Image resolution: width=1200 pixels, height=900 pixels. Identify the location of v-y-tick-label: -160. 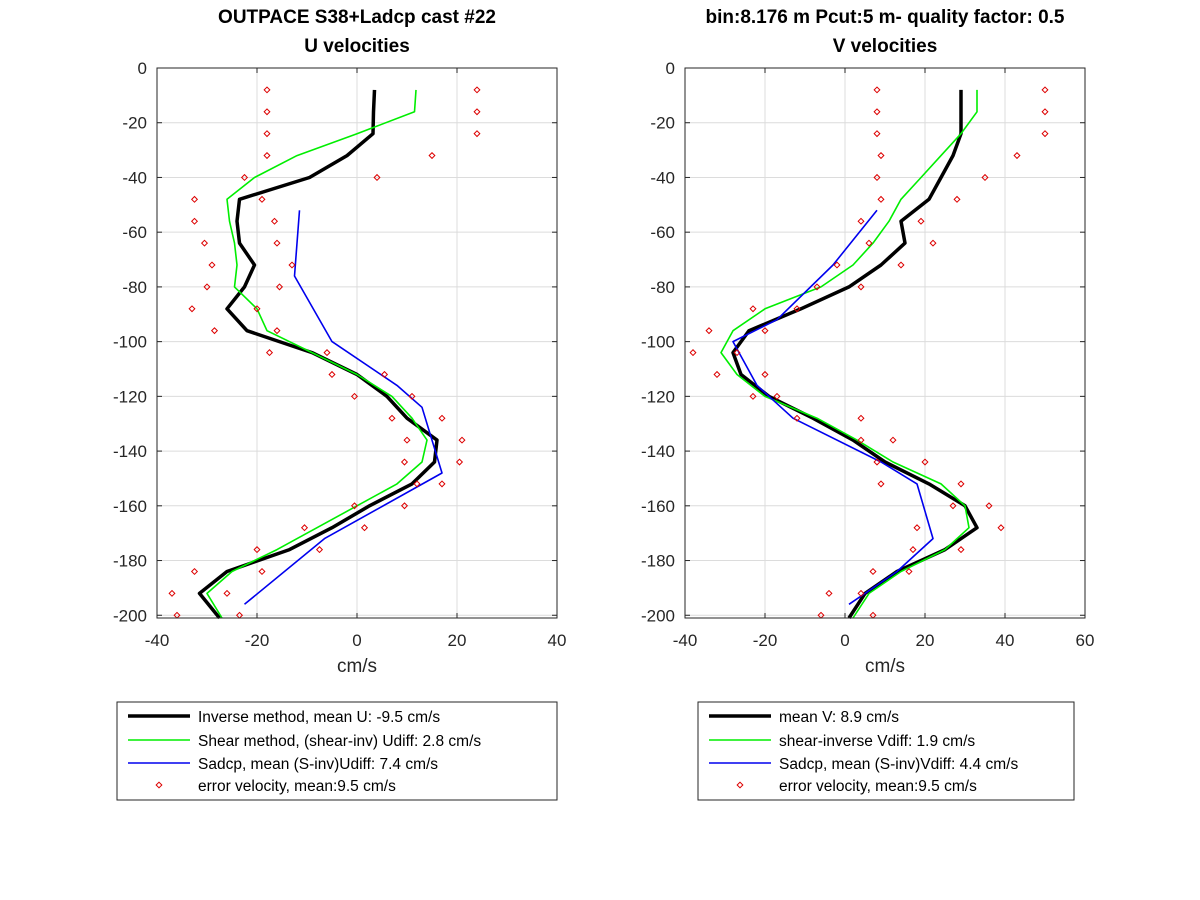
(658, 506).